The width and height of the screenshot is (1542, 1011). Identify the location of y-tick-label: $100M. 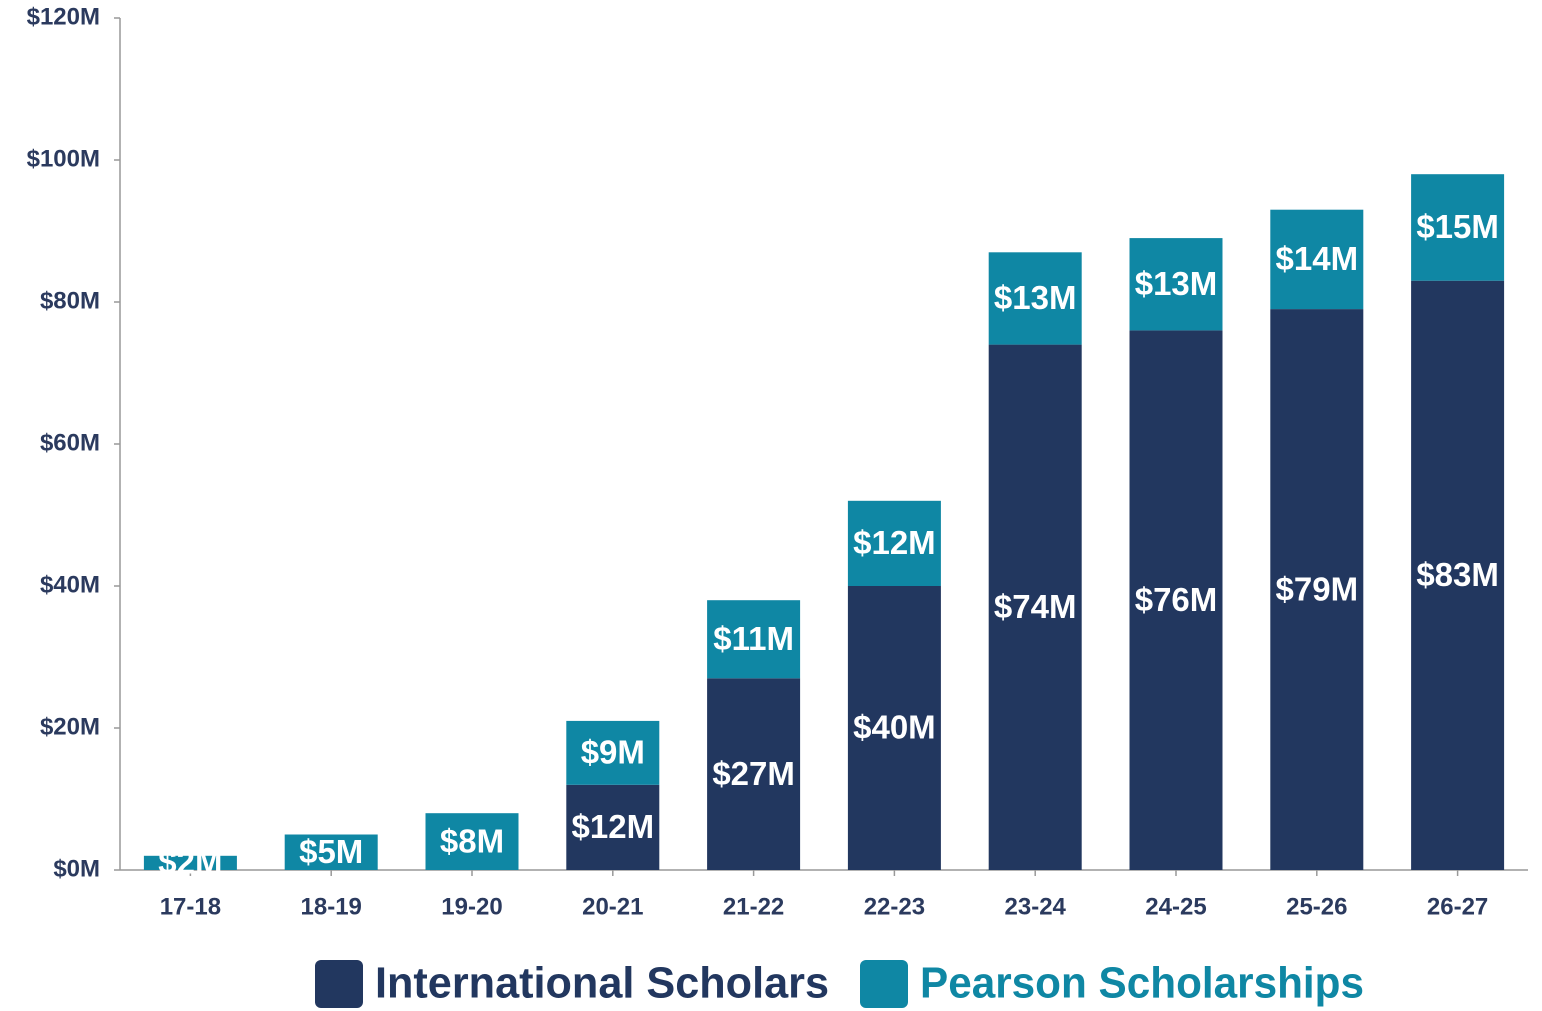
(63, 158).